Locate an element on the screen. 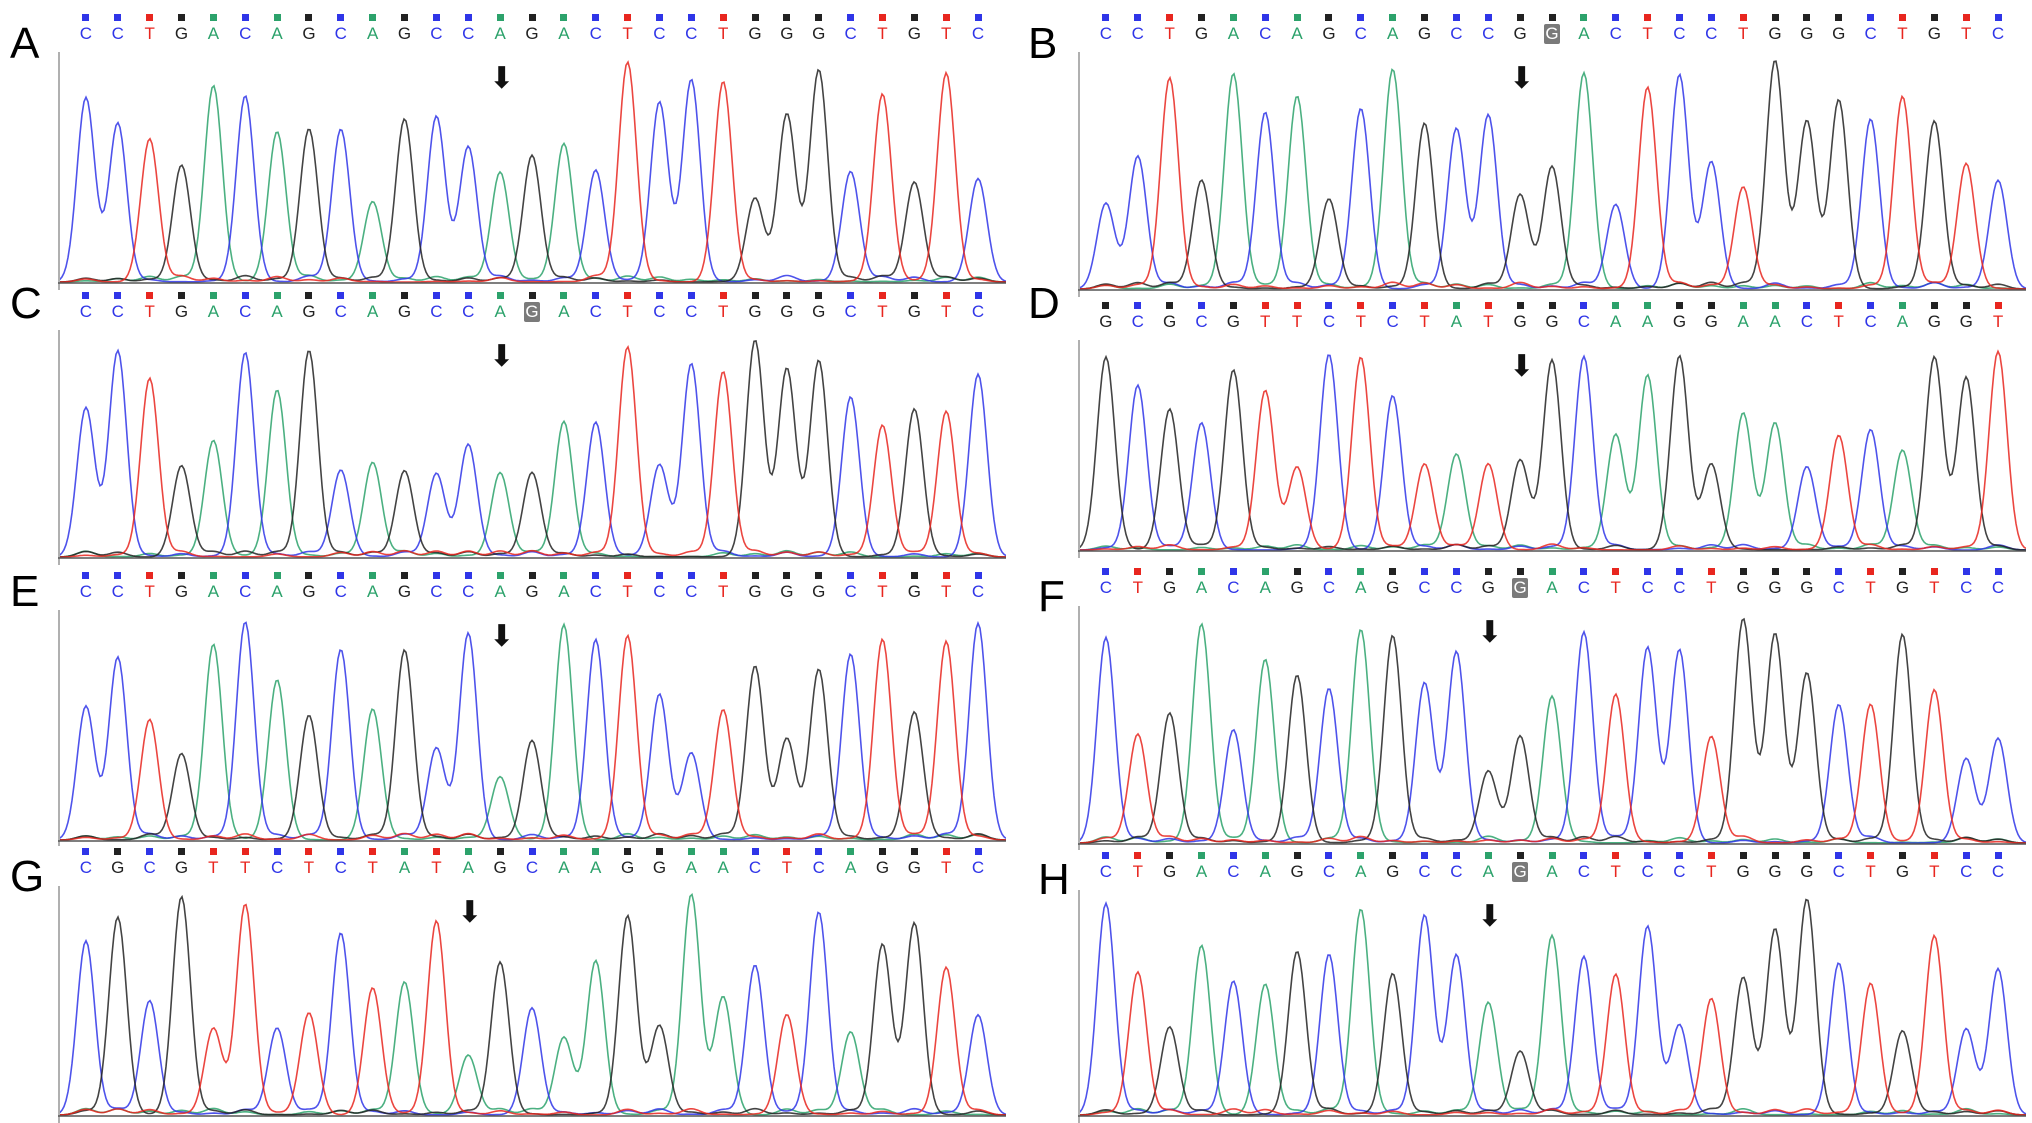 The width and height of the screenshot is (2032, 1123). trace-line-g is located at coordinates (532, 175).